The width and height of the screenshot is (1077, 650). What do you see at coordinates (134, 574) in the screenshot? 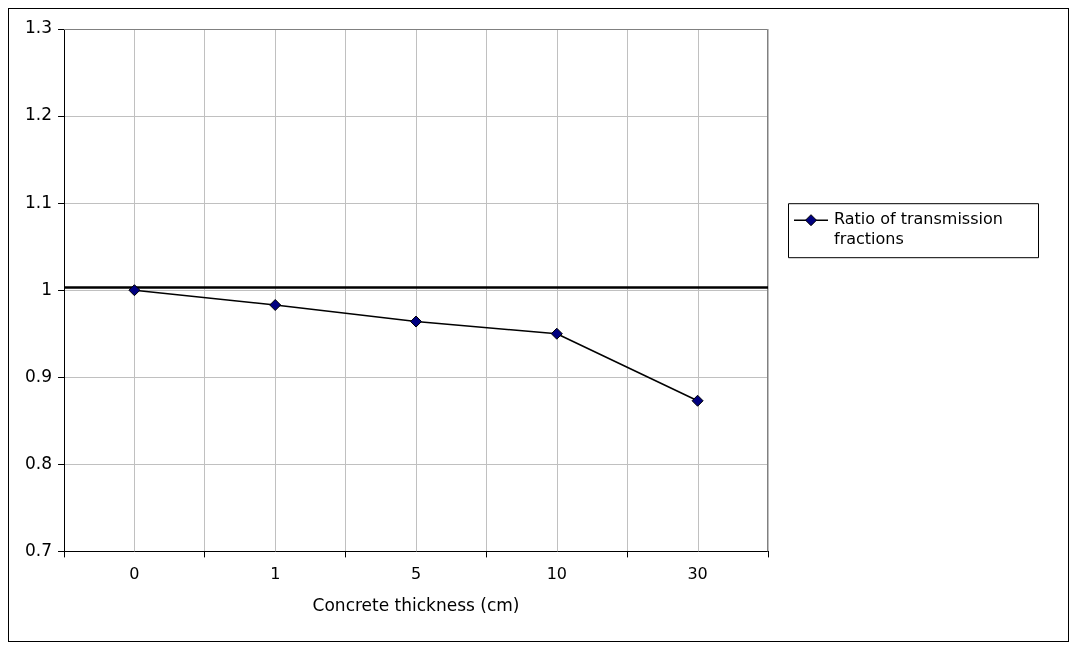
I see `x-tick-label: 0` at bounding box center [134, 574].